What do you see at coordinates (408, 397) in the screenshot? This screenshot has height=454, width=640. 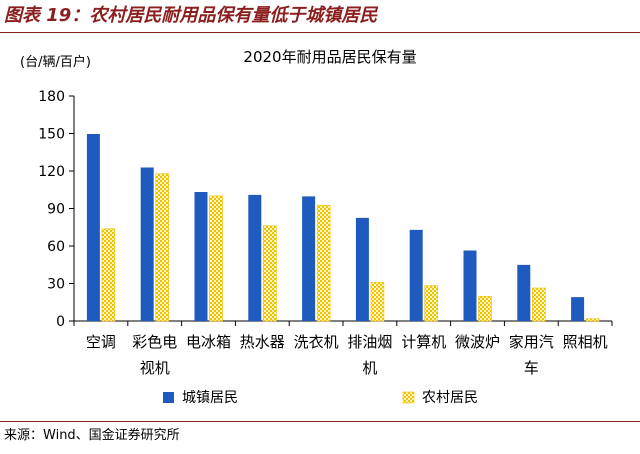 I see `legend-swatch-rural` at bounding box center [408, 397].